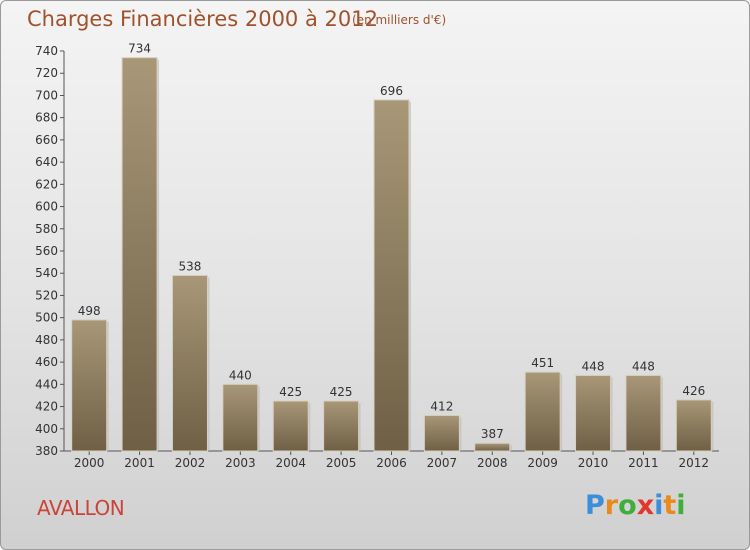  Describe the element at coordinates (46, 207) in the screenshot. I see `y-tick-label: 600` at that location.